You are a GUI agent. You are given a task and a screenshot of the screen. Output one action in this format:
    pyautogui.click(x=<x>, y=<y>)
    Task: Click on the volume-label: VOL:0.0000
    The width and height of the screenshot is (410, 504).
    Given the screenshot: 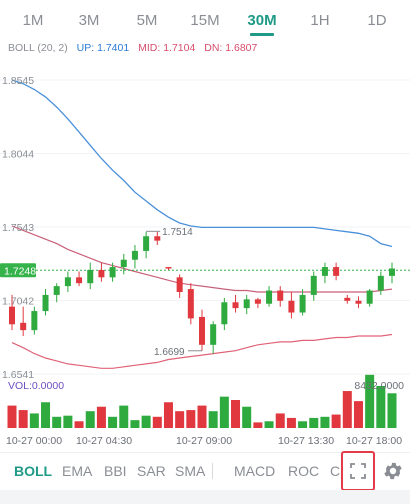 What is the action you would take?
    pyautogui.click(x=36, y=386)
    